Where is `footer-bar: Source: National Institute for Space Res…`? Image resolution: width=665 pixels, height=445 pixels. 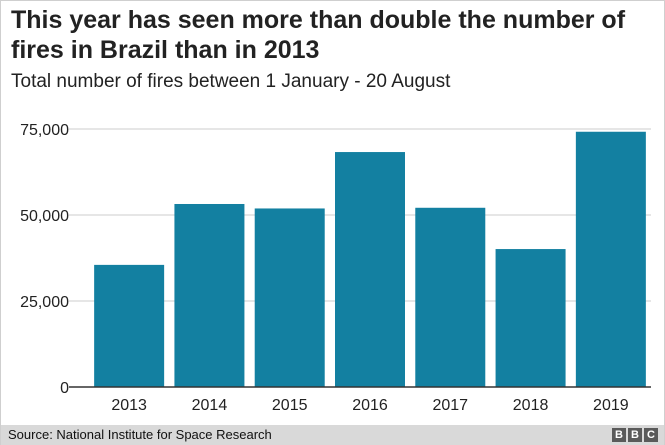
footer-bar: Source: National Institute for Space Res… is located at coordinates (332, 435).